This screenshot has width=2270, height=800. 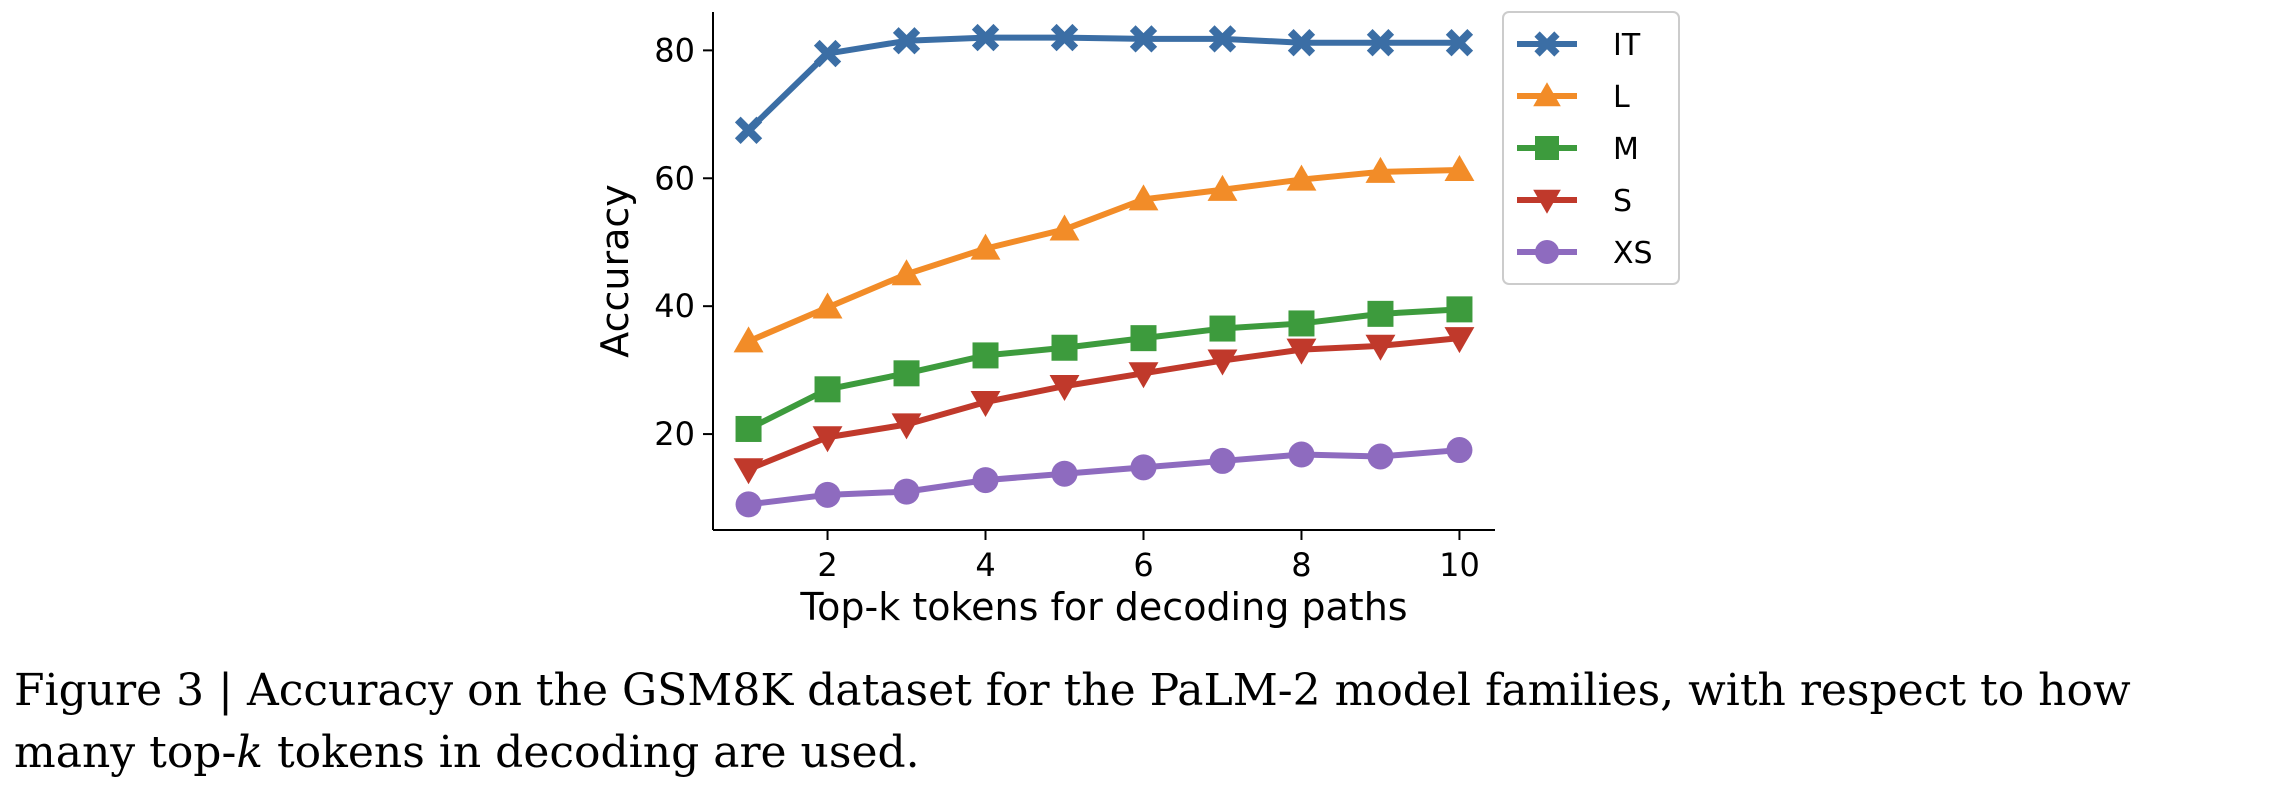 I want to click on legend-item-s: S, so click(x=1574, y=201).